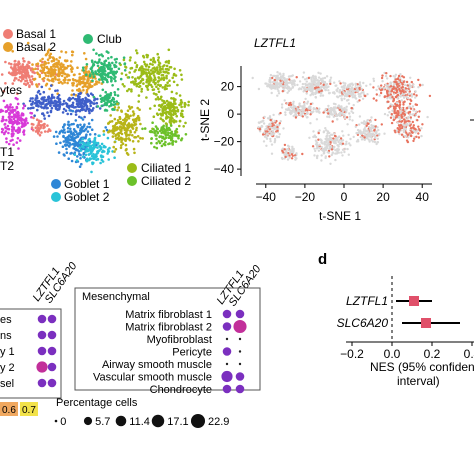  I want to click on expression-points, so click(341, 118).